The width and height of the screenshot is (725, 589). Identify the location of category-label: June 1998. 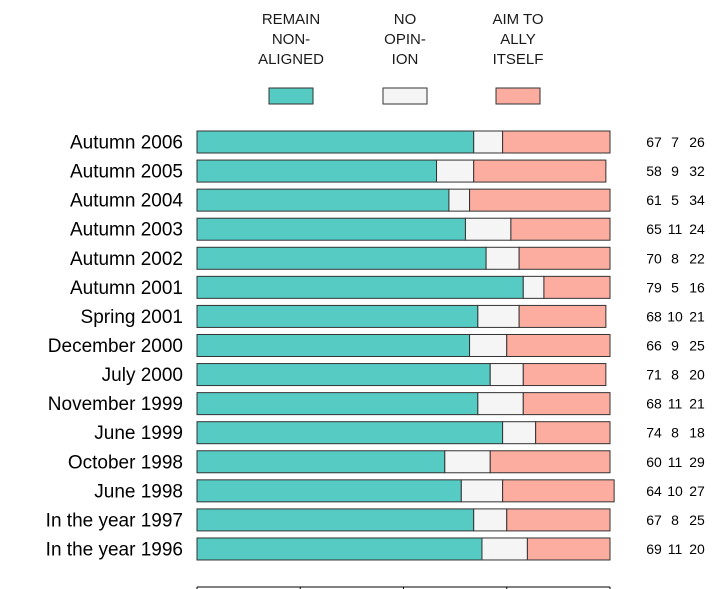
(138, 491).